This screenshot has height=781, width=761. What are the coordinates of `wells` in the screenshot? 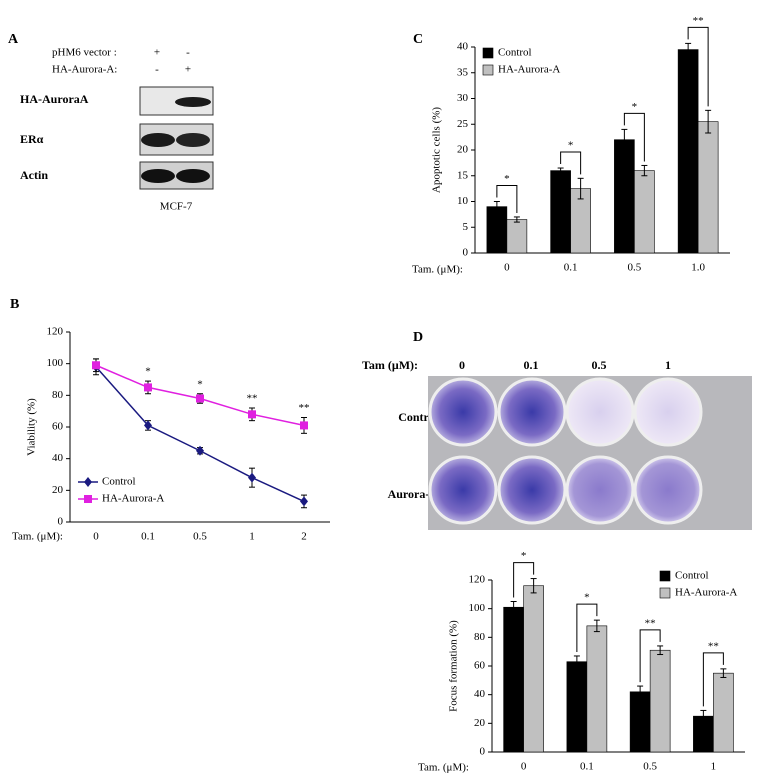 It's located at (565, 451).